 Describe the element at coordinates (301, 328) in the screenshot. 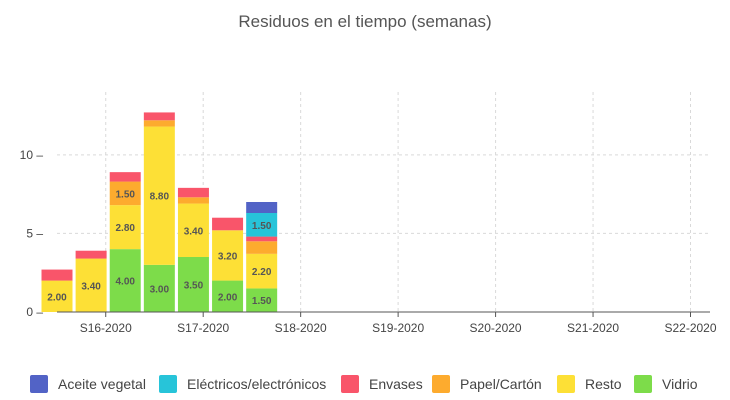

I see `x-tick-label: S18-2020` at that location.